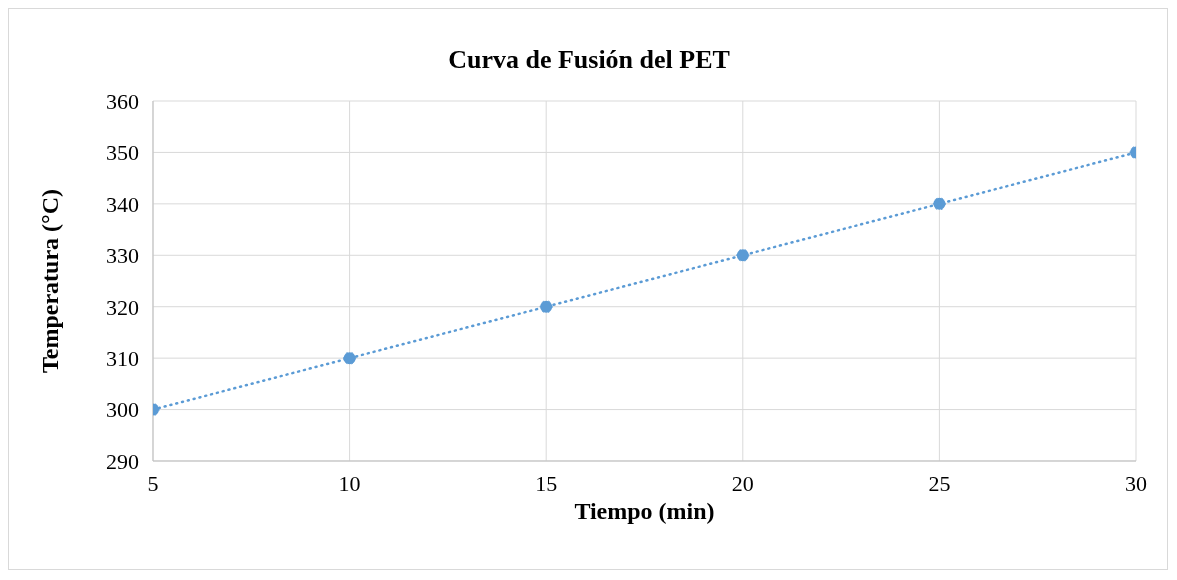 The image size is (1177, 580). What do you see at coordinates (153, 483) in the screenshot?
I see `x-tick-label: 5` at bounding box center [153, 483].